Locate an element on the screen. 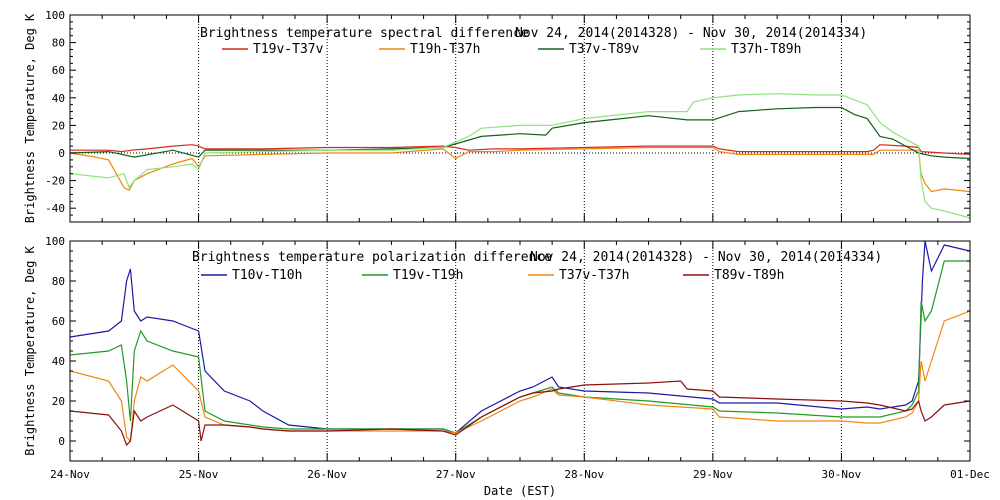 The height and width of the screenshot is (500, 1000). spectral-legend: T19v-T37v T19h-T37h T37v-T89v T37h-T89h is located at coordinates (511, 49).